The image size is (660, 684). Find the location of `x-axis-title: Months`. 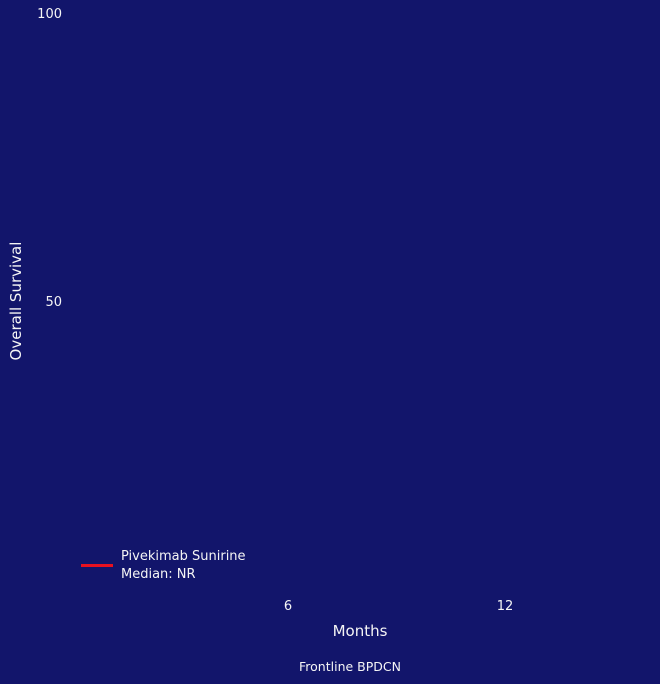

x-axis-title: Months is located at coordinates (360, 631).